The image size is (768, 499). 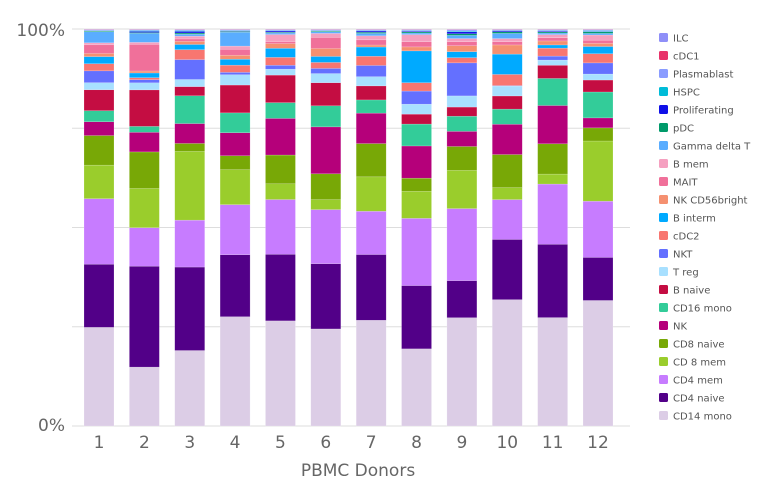 What do you see at coordinates (679, 93) in the screenshot?
I see `legend-item: HSPC` at bounding box center [679, 93].